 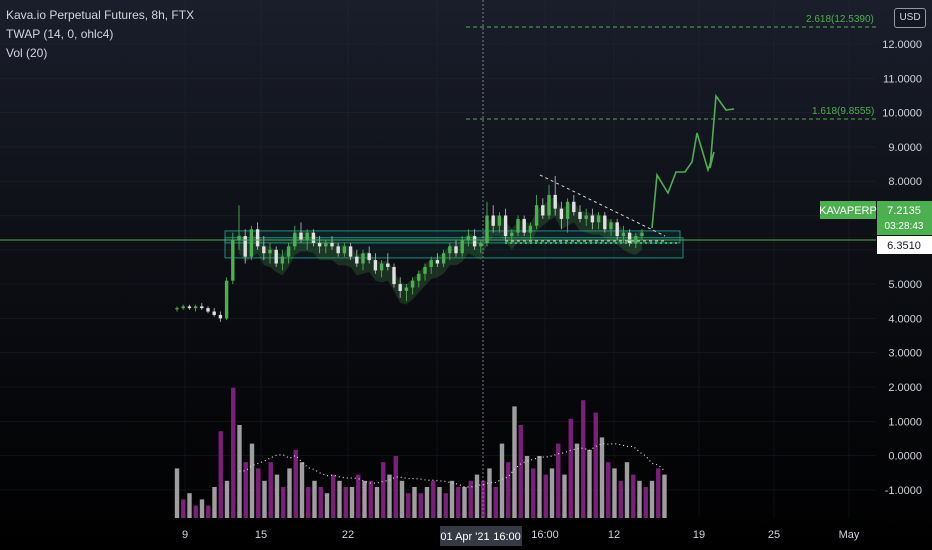 What do you see at coordinates (905, 457) in the screenshot?
I see `price-tick-label: 0.0000` at bounding box center [905, 457].